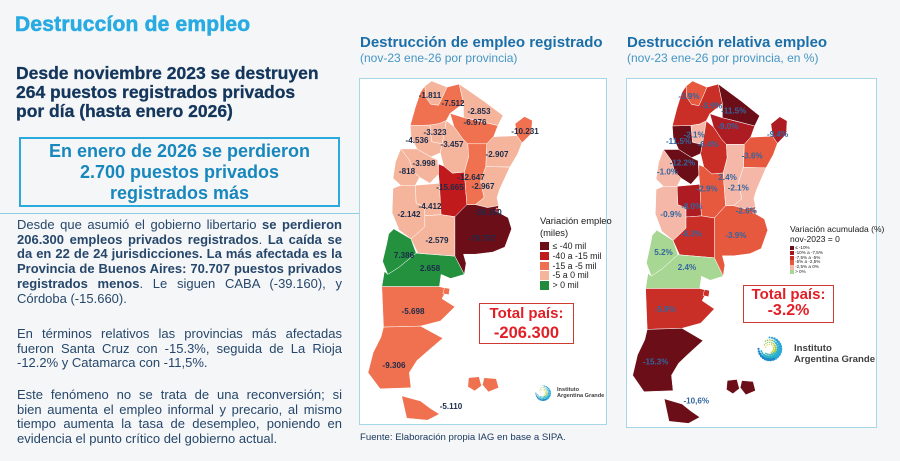  I want to click on svg-text: -3.6%, so click(752, 156).